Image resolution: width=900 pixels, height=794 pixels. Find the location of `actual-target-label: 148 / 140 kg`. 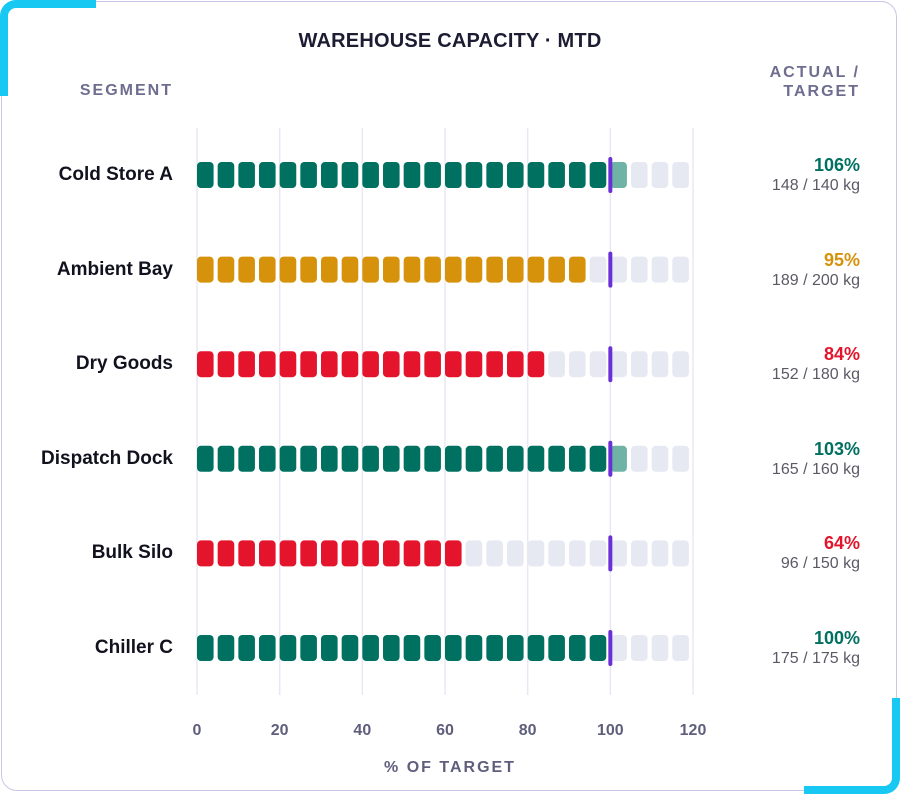

actual-target-label: 148 / 140 kg is located at coordinates (815, 185).